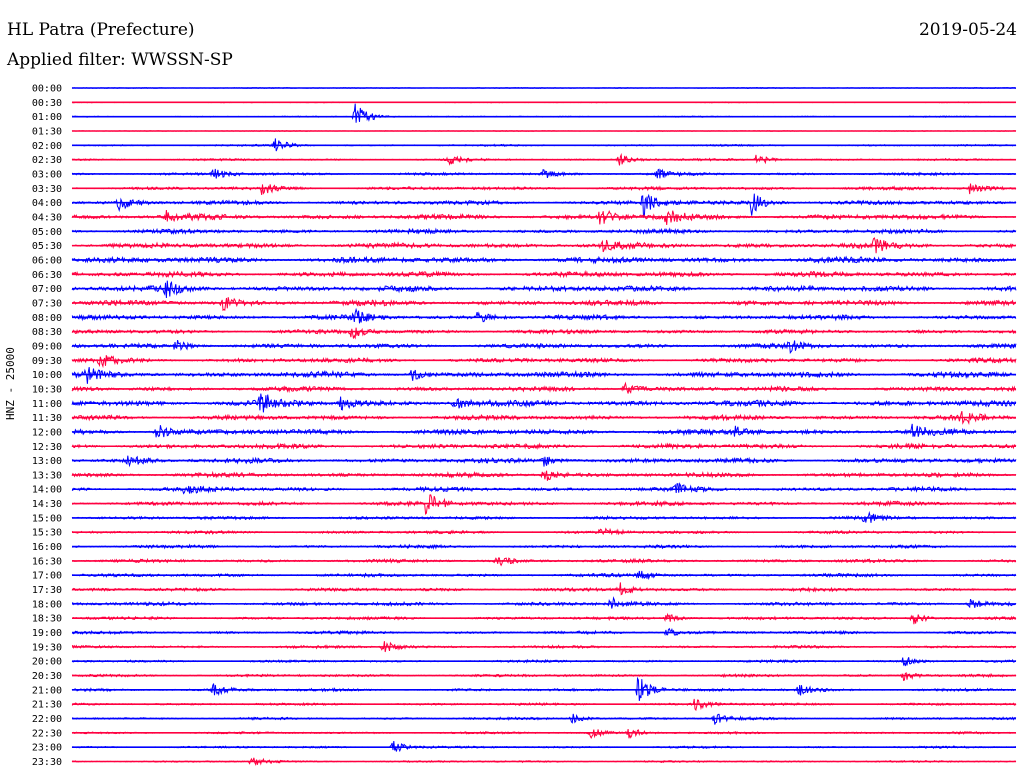 The image size is (1024, 780). I want to click on tick-label: 04:30, so click(47, 217).